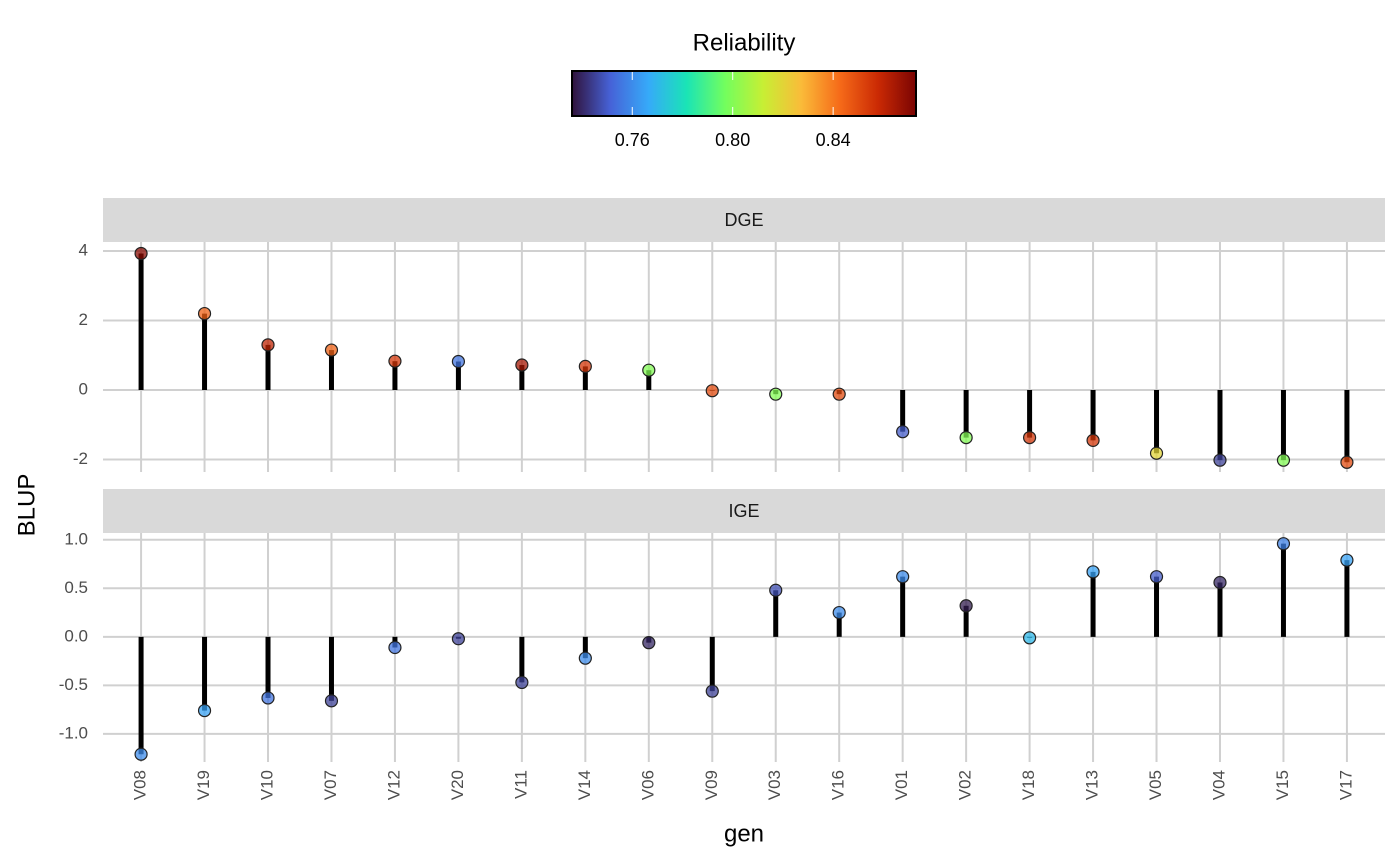 This screenshot has height=865, width=1400. I want to click on x-tick-label: V01, so click(901, 785).